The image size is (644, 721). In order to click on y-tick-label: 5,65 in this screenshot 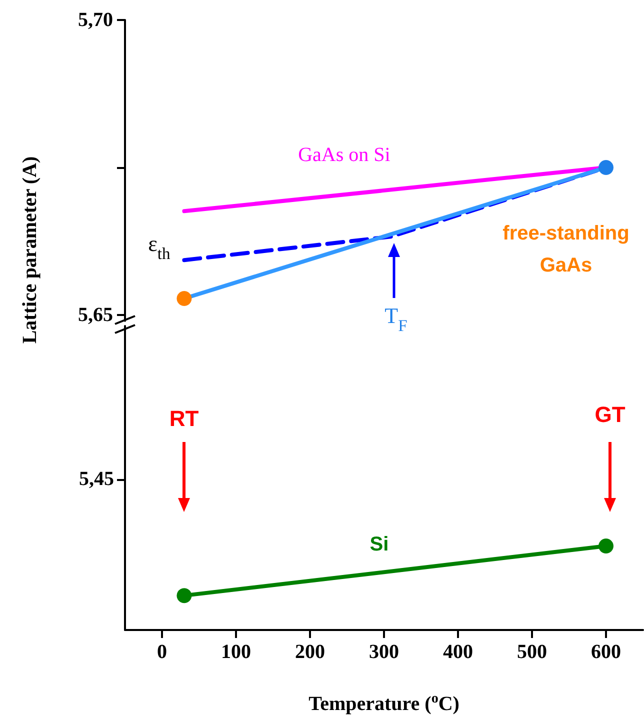, I will do `click(95, 315)`.